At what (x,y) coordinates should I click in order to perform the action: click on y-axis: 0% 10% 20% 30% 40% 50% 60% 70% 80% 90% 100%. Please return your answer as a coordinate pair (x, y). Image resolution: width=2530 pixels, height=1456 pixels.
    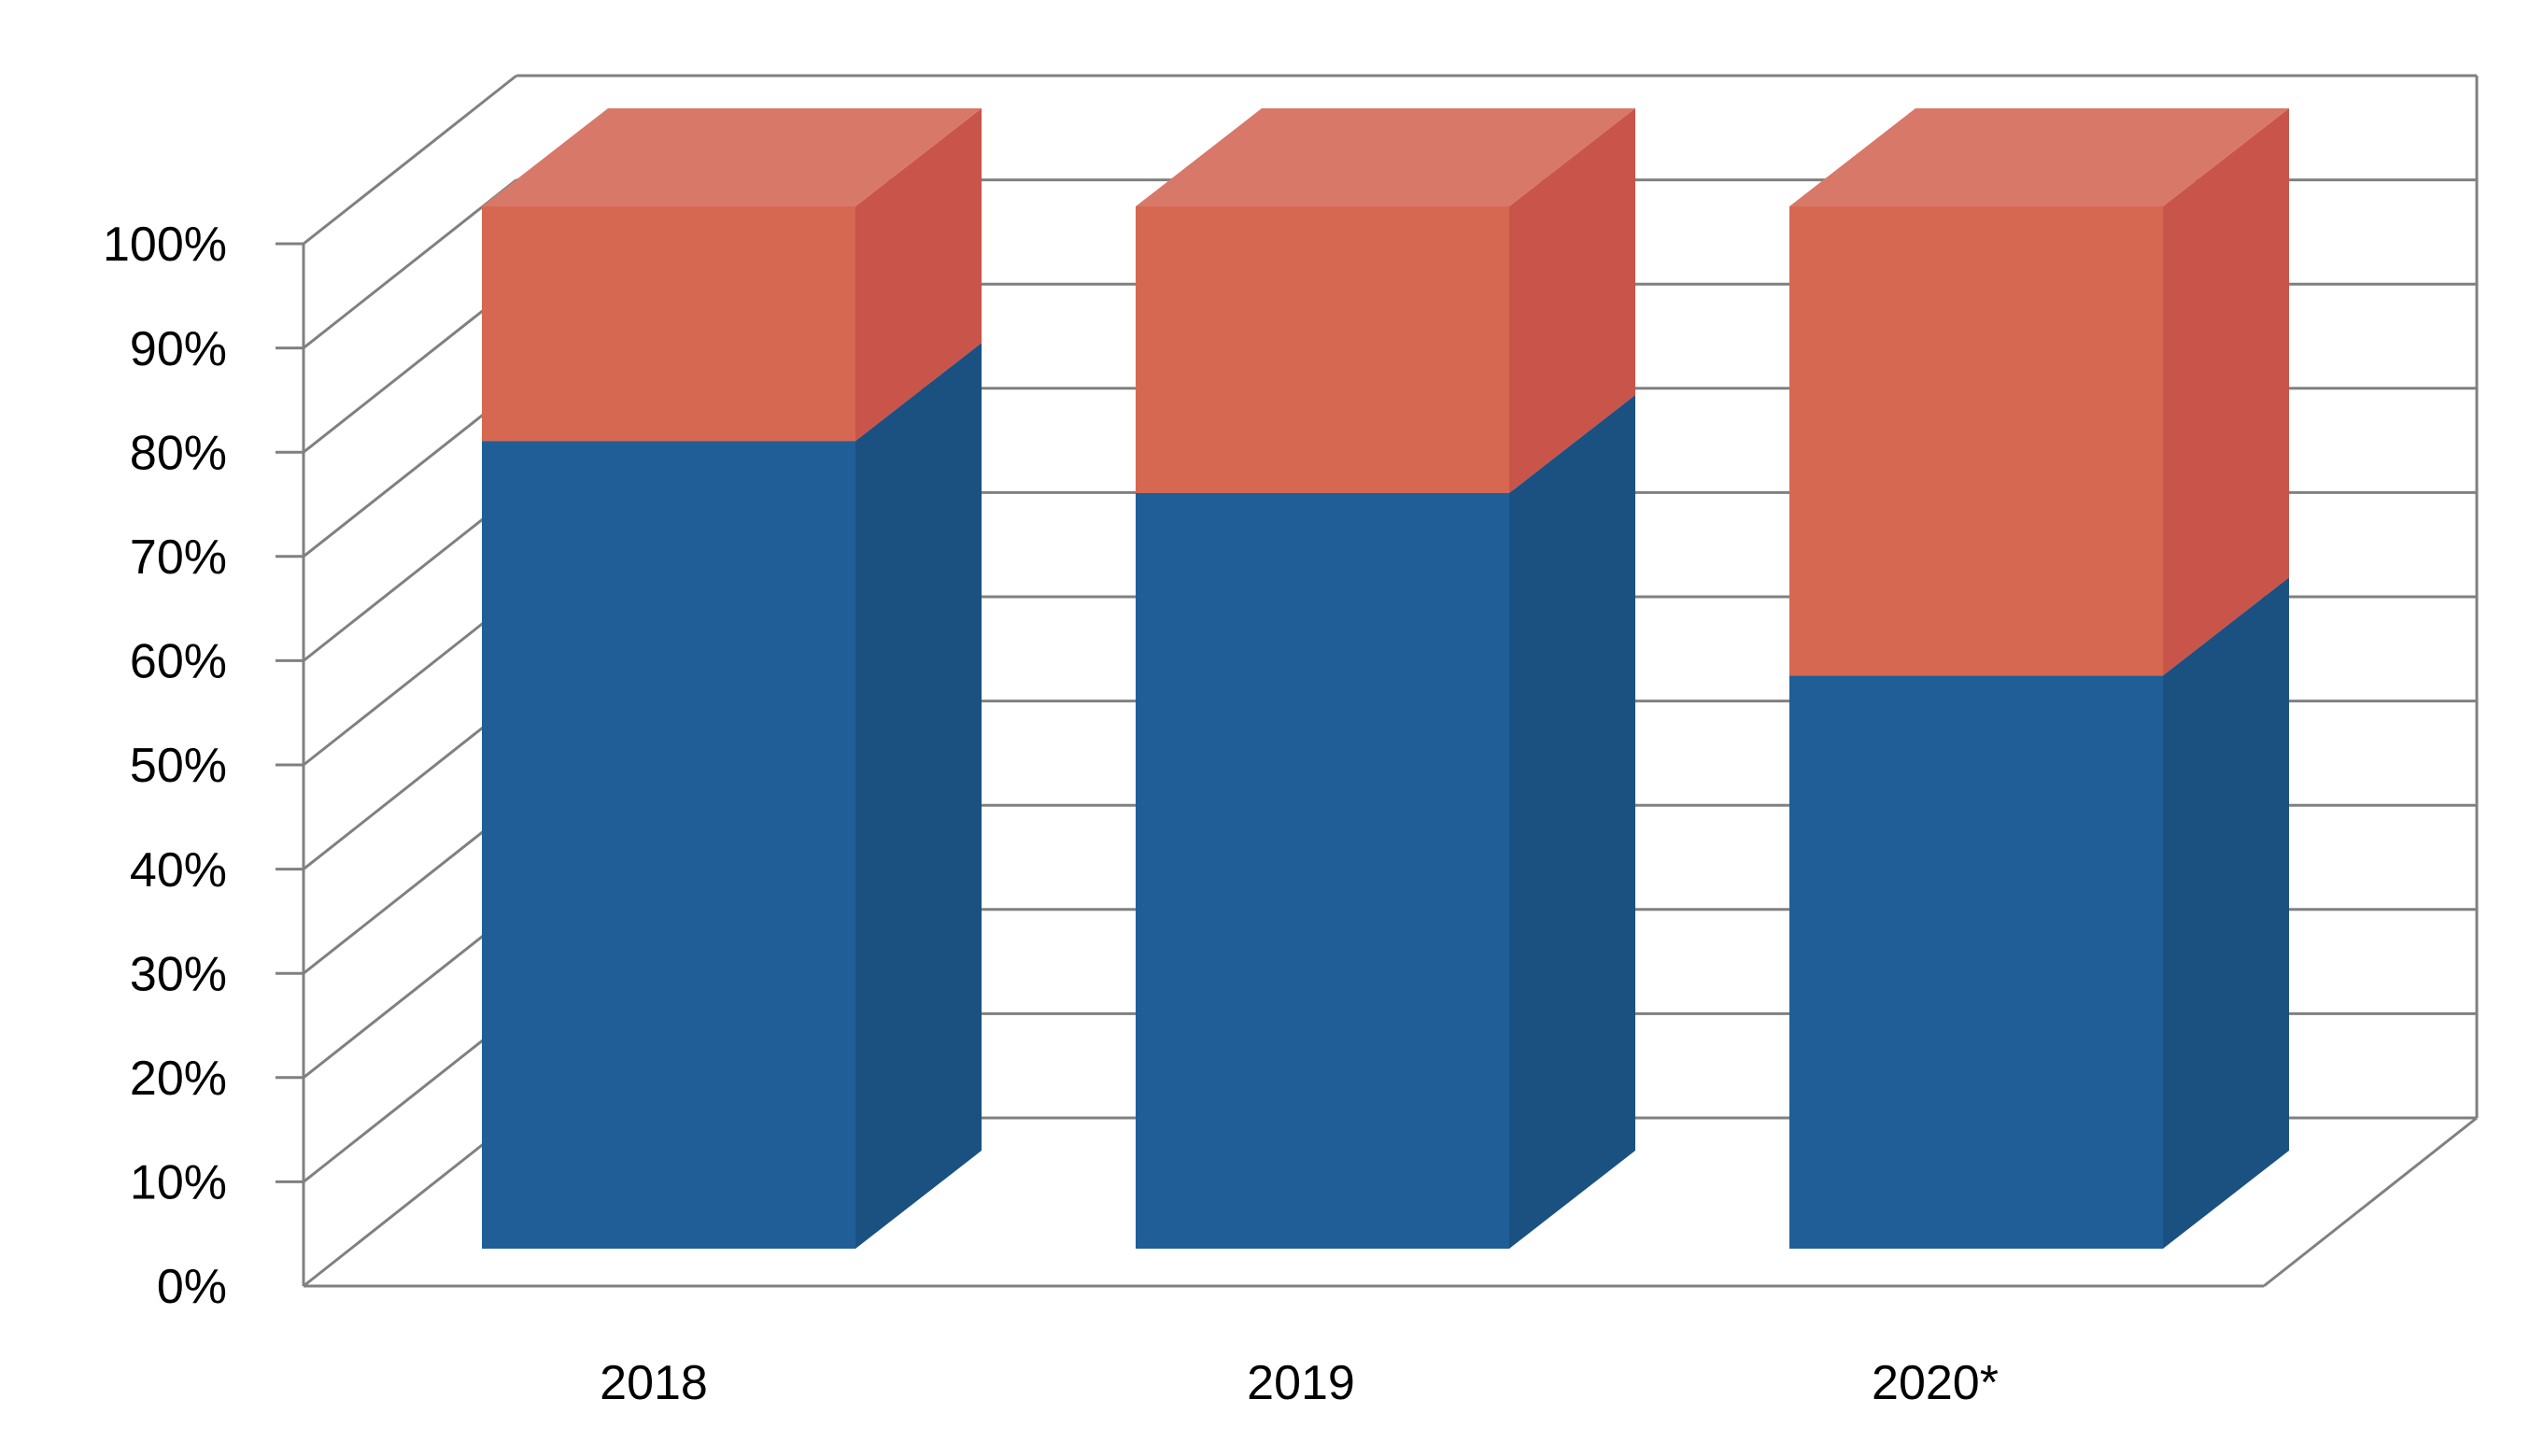
    Looking at the image, I should click on (204, 766).